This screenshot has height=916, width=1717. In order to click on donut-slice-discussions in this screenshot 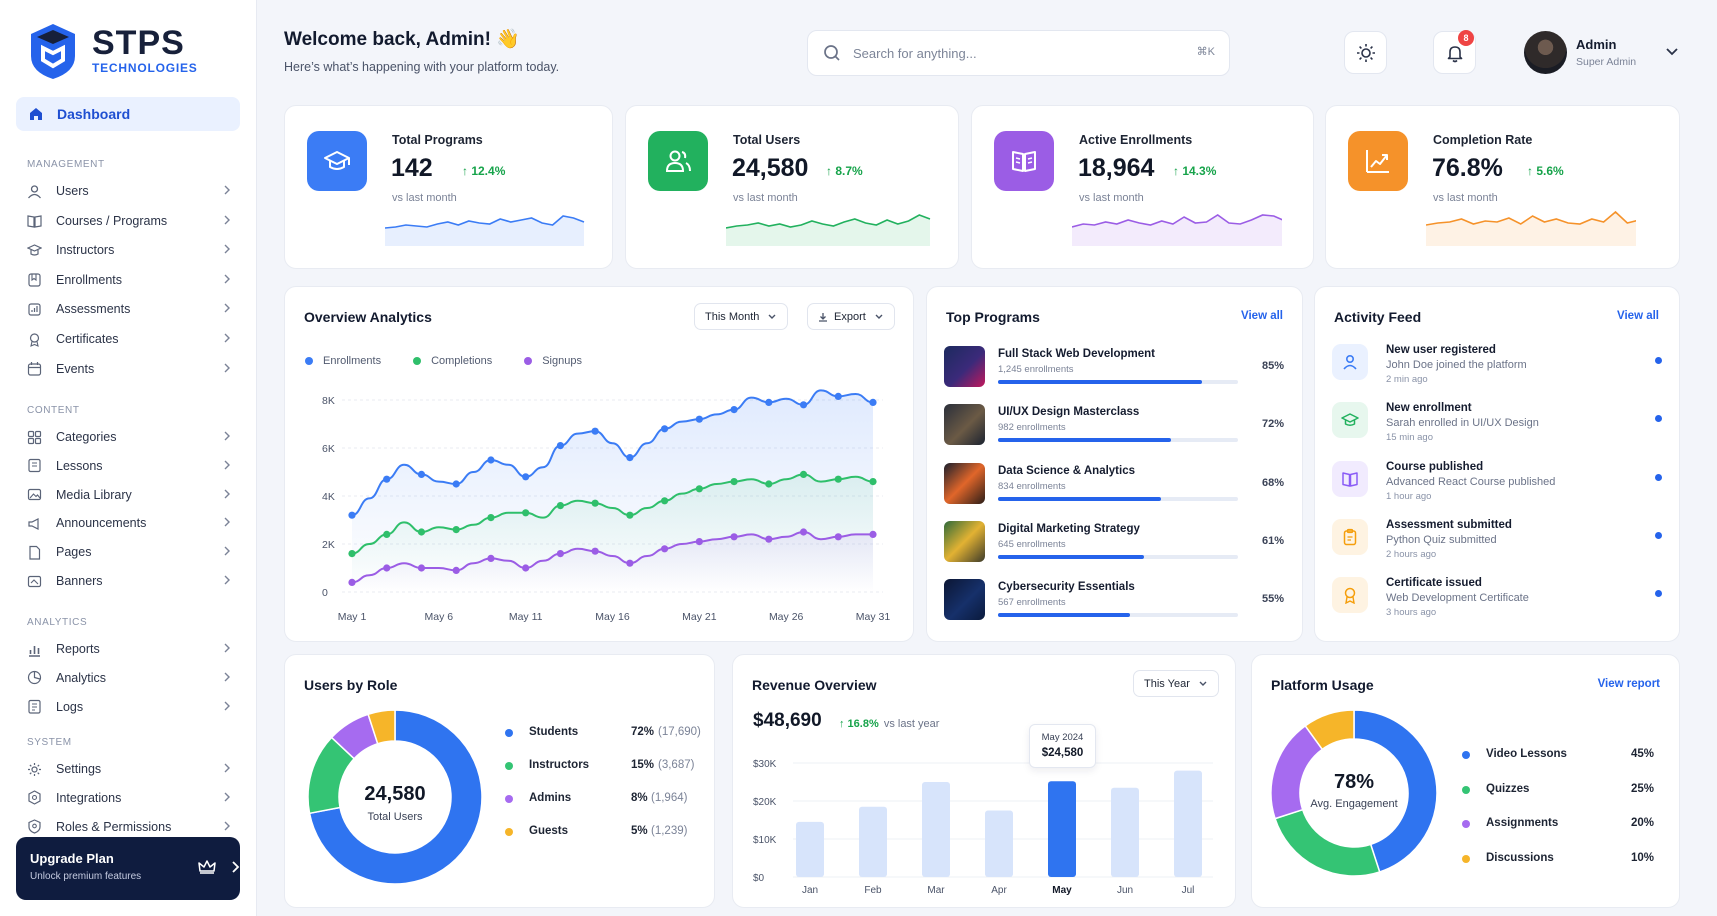, I will do `click(1329, 730)`.